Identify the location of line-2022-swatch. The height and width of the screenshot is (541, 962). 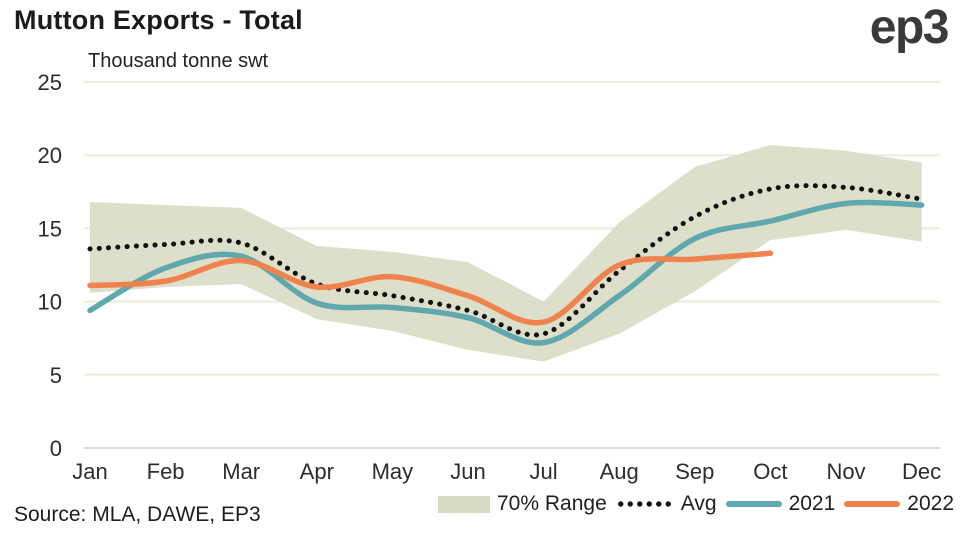
(872, 504).